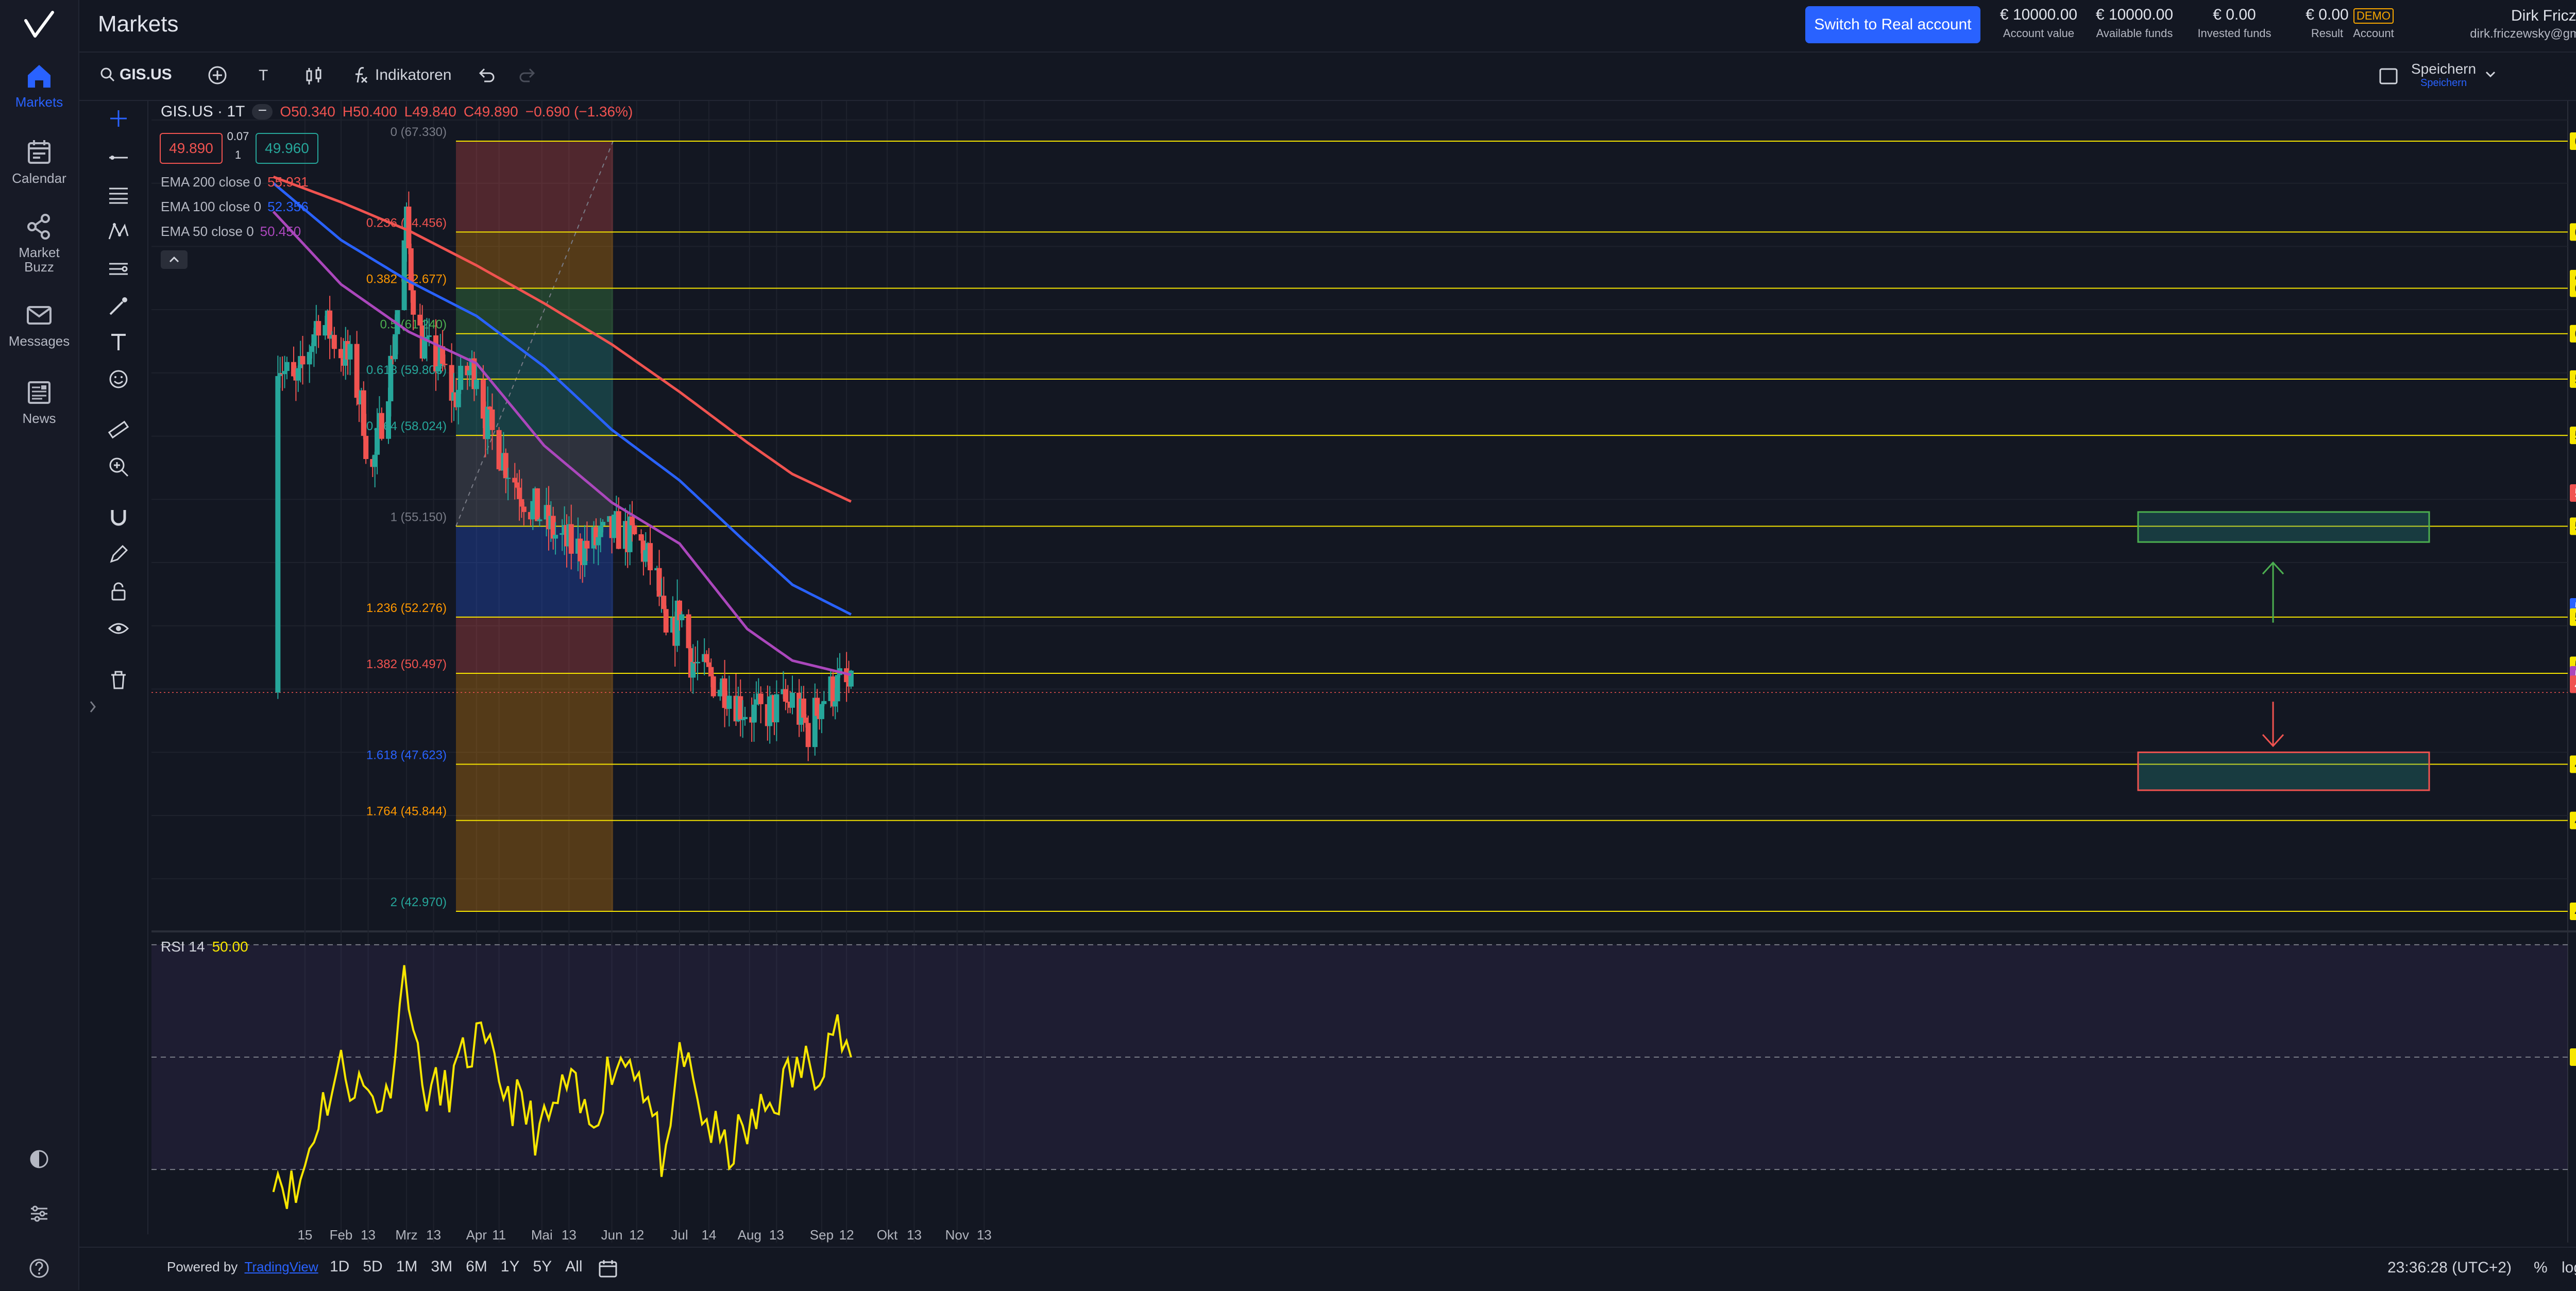 This screenshot has height=1291, width=2576. I want to click on nav-item-market-buzz: Market Buzz, so click(39, 243).